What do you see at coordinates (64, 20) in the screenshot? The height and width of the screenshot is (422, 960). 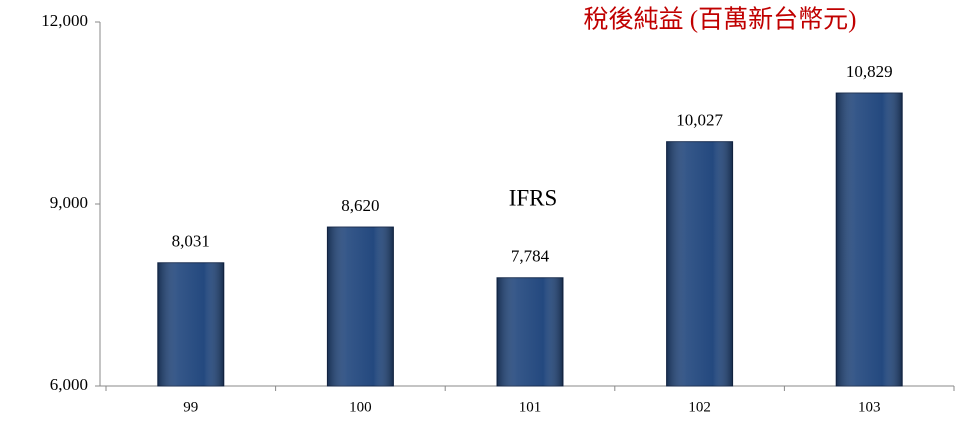 I see `y-tick-label: 12,000` at bounding box center [64, 20].